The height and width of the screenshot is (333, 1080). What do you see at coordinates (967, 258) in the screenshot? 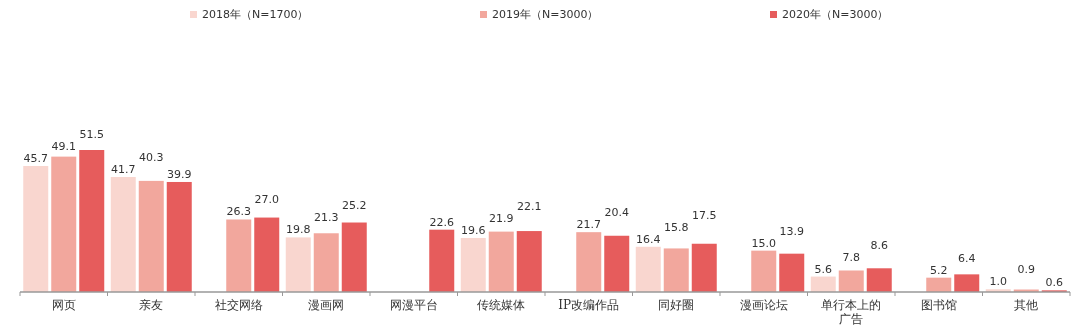
I see `data-label: 6.4` at bounding box center [967, 258].